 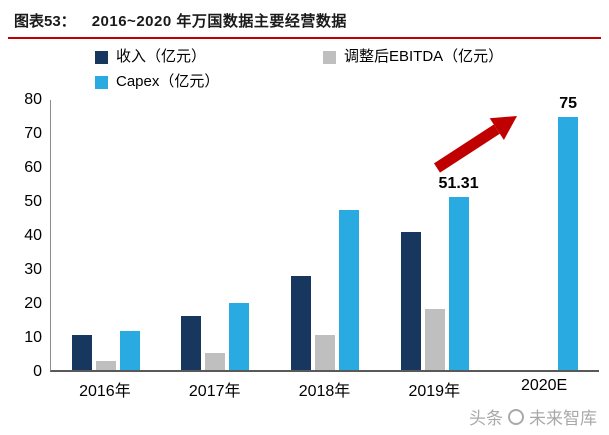 I want to click on y-tick-label: 10, so click(x=33, y=337).